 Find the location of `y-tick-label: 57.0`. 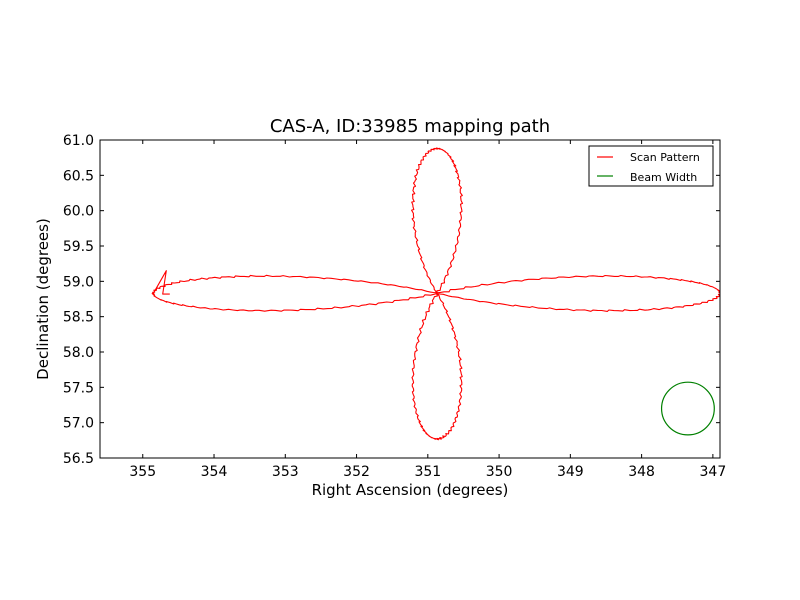

y-tick-label: 57.0 is located at coordinates (78, 424).